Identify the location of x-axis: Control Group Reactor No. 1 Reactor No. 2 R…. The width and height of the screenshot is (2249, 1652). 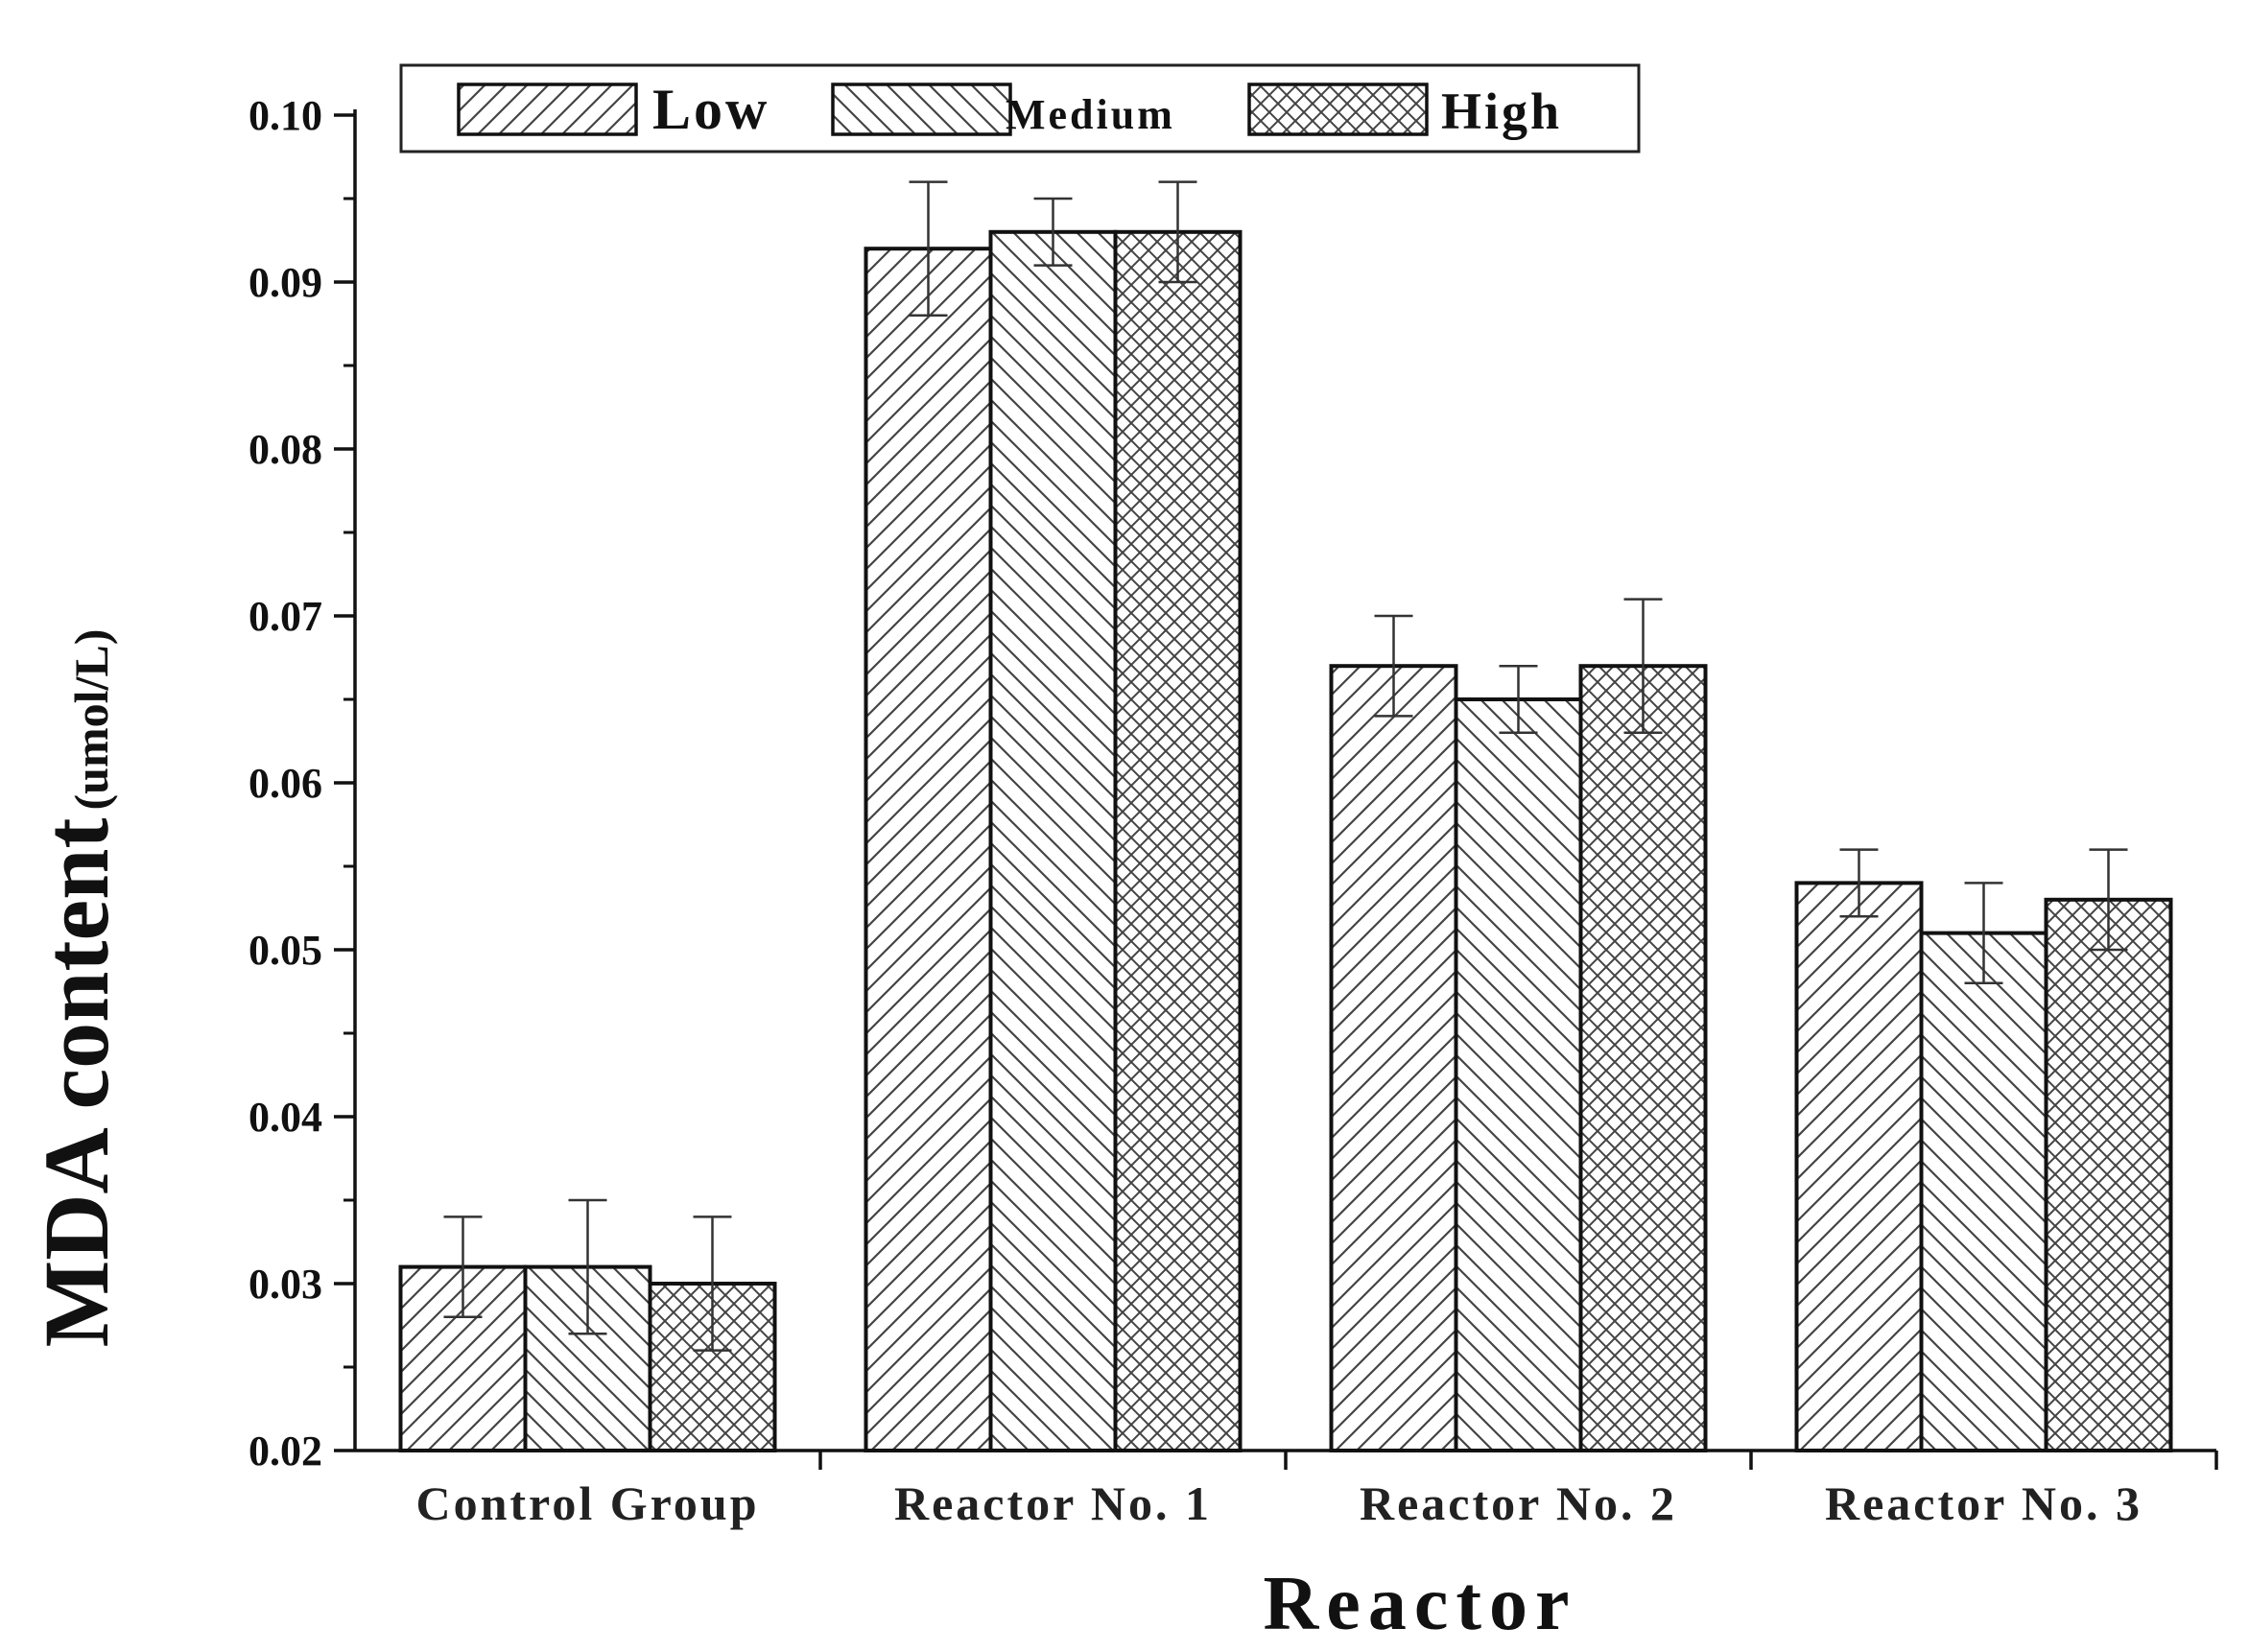
(1286, 1489).